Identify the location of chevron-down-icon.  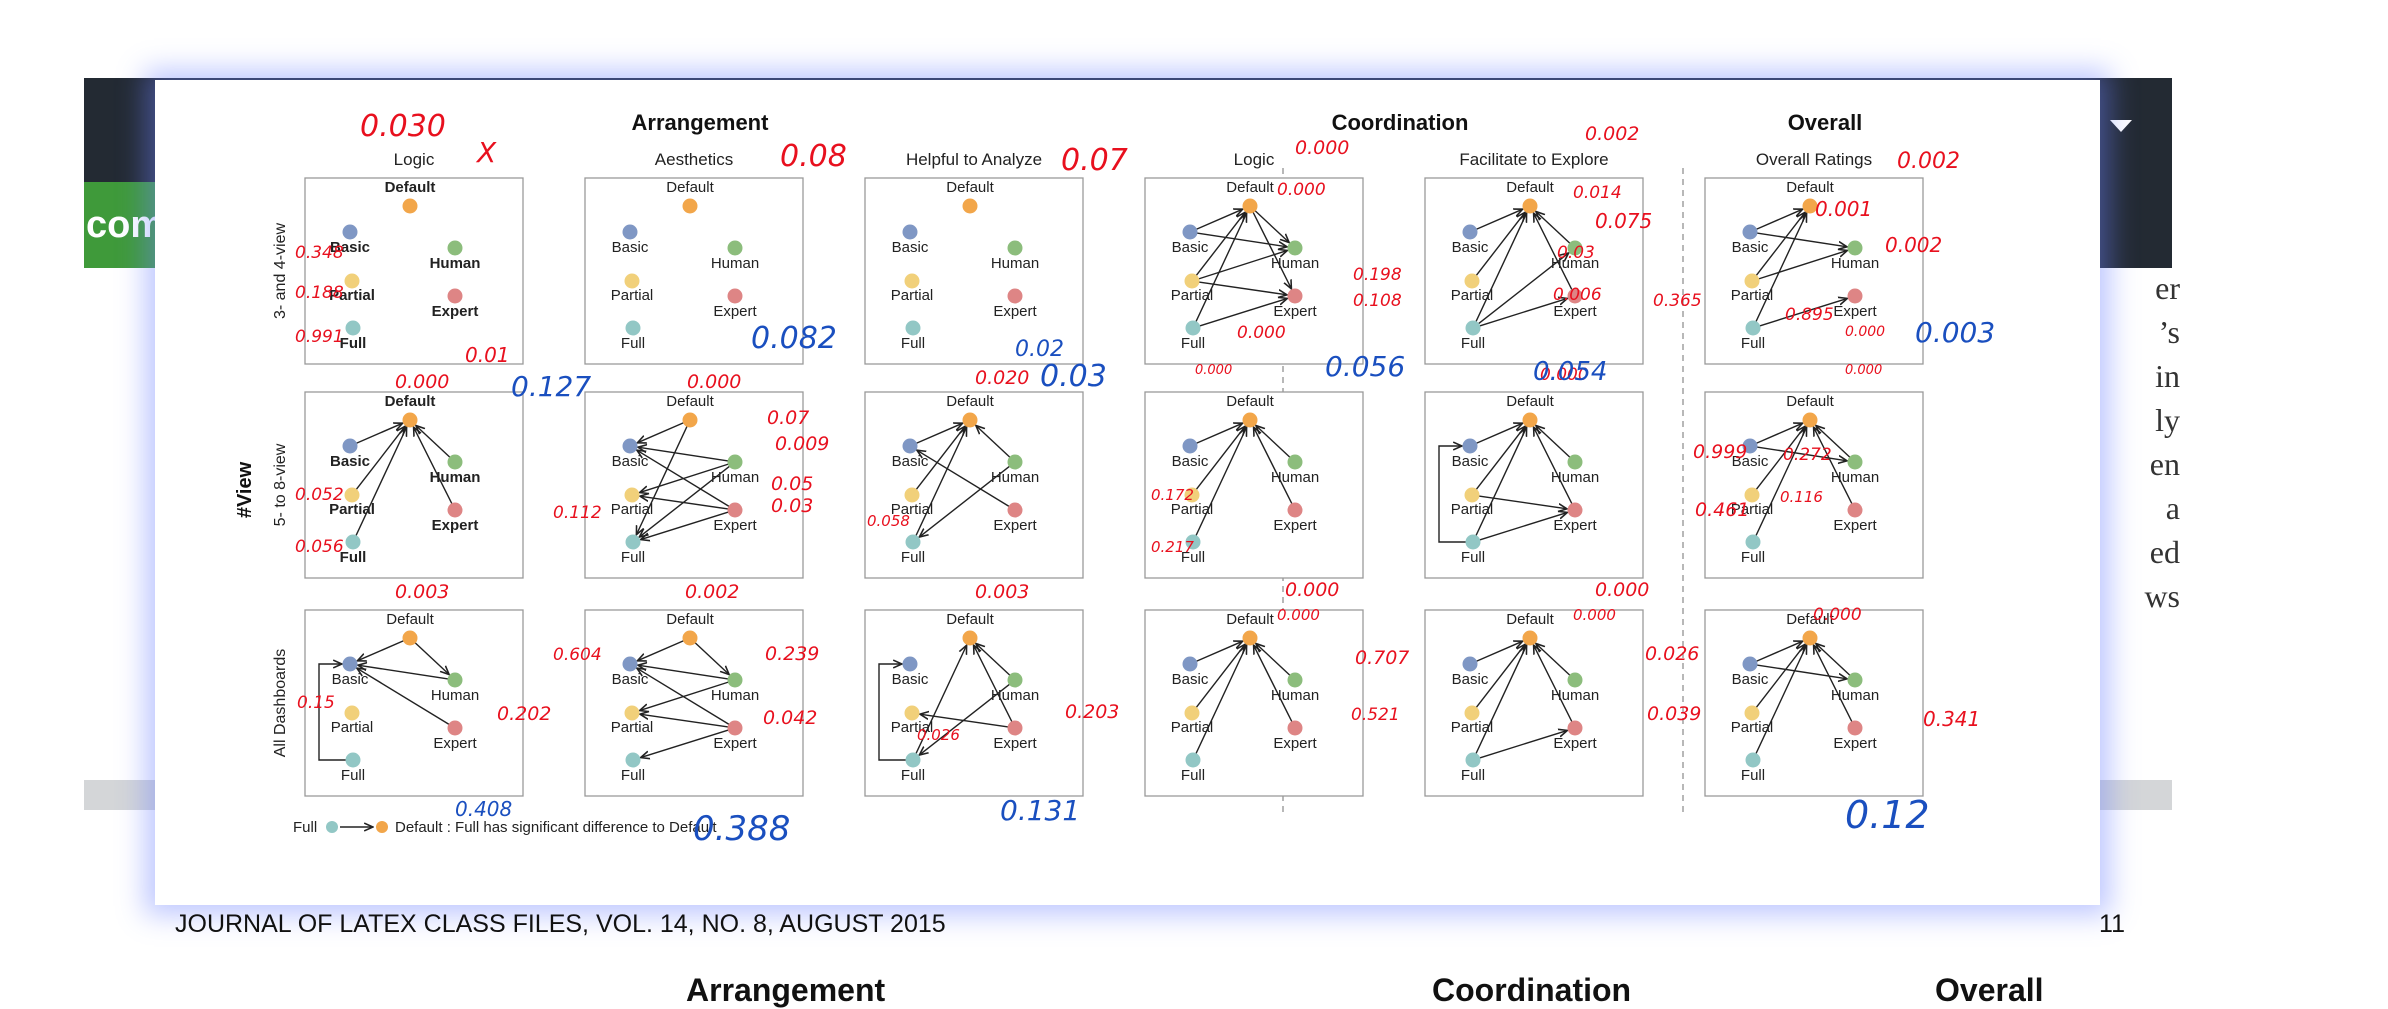
(2121, 126).